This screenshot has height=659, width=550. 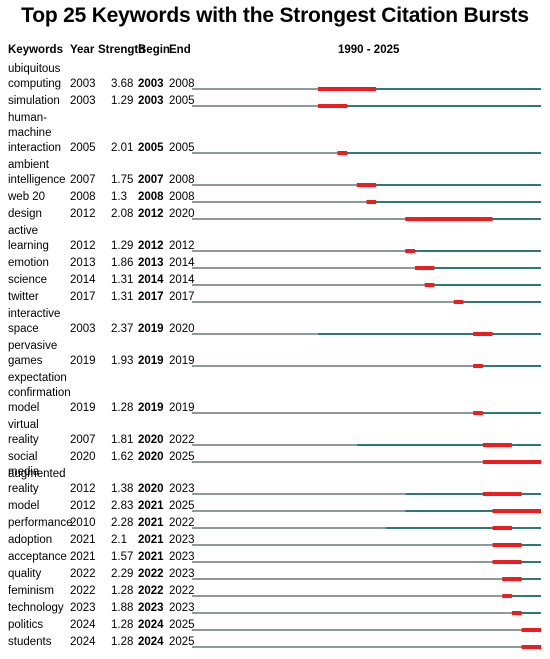 I want to click on begin-cell: 2013, so click(x=151, y=263).